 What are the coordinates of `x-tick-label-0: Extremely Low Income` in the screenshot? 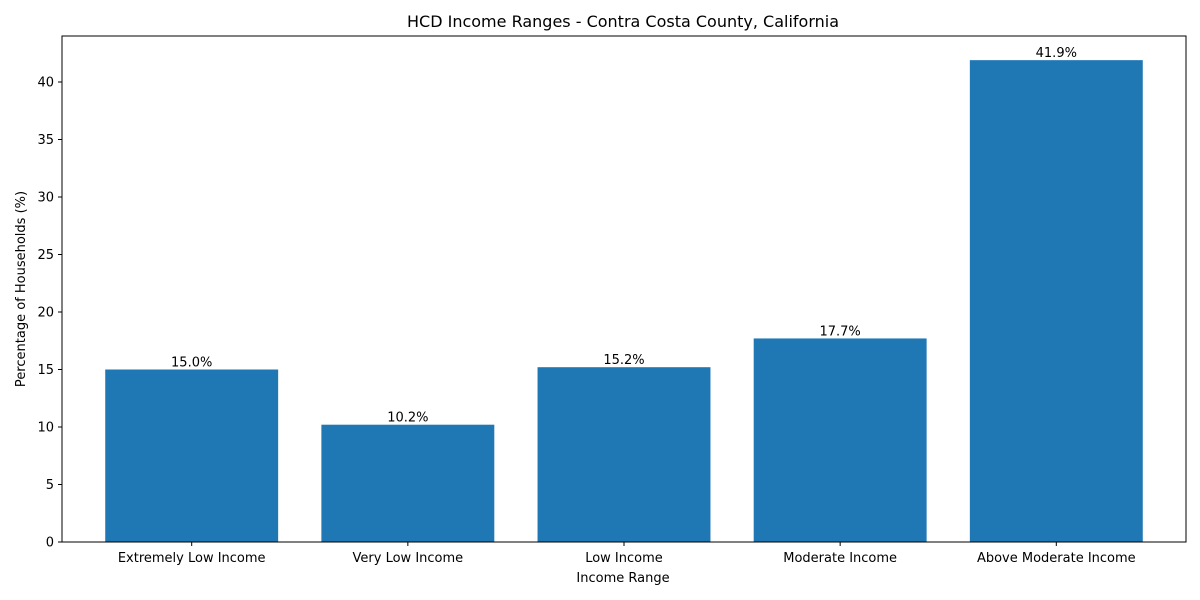 It's located at (192, 558).